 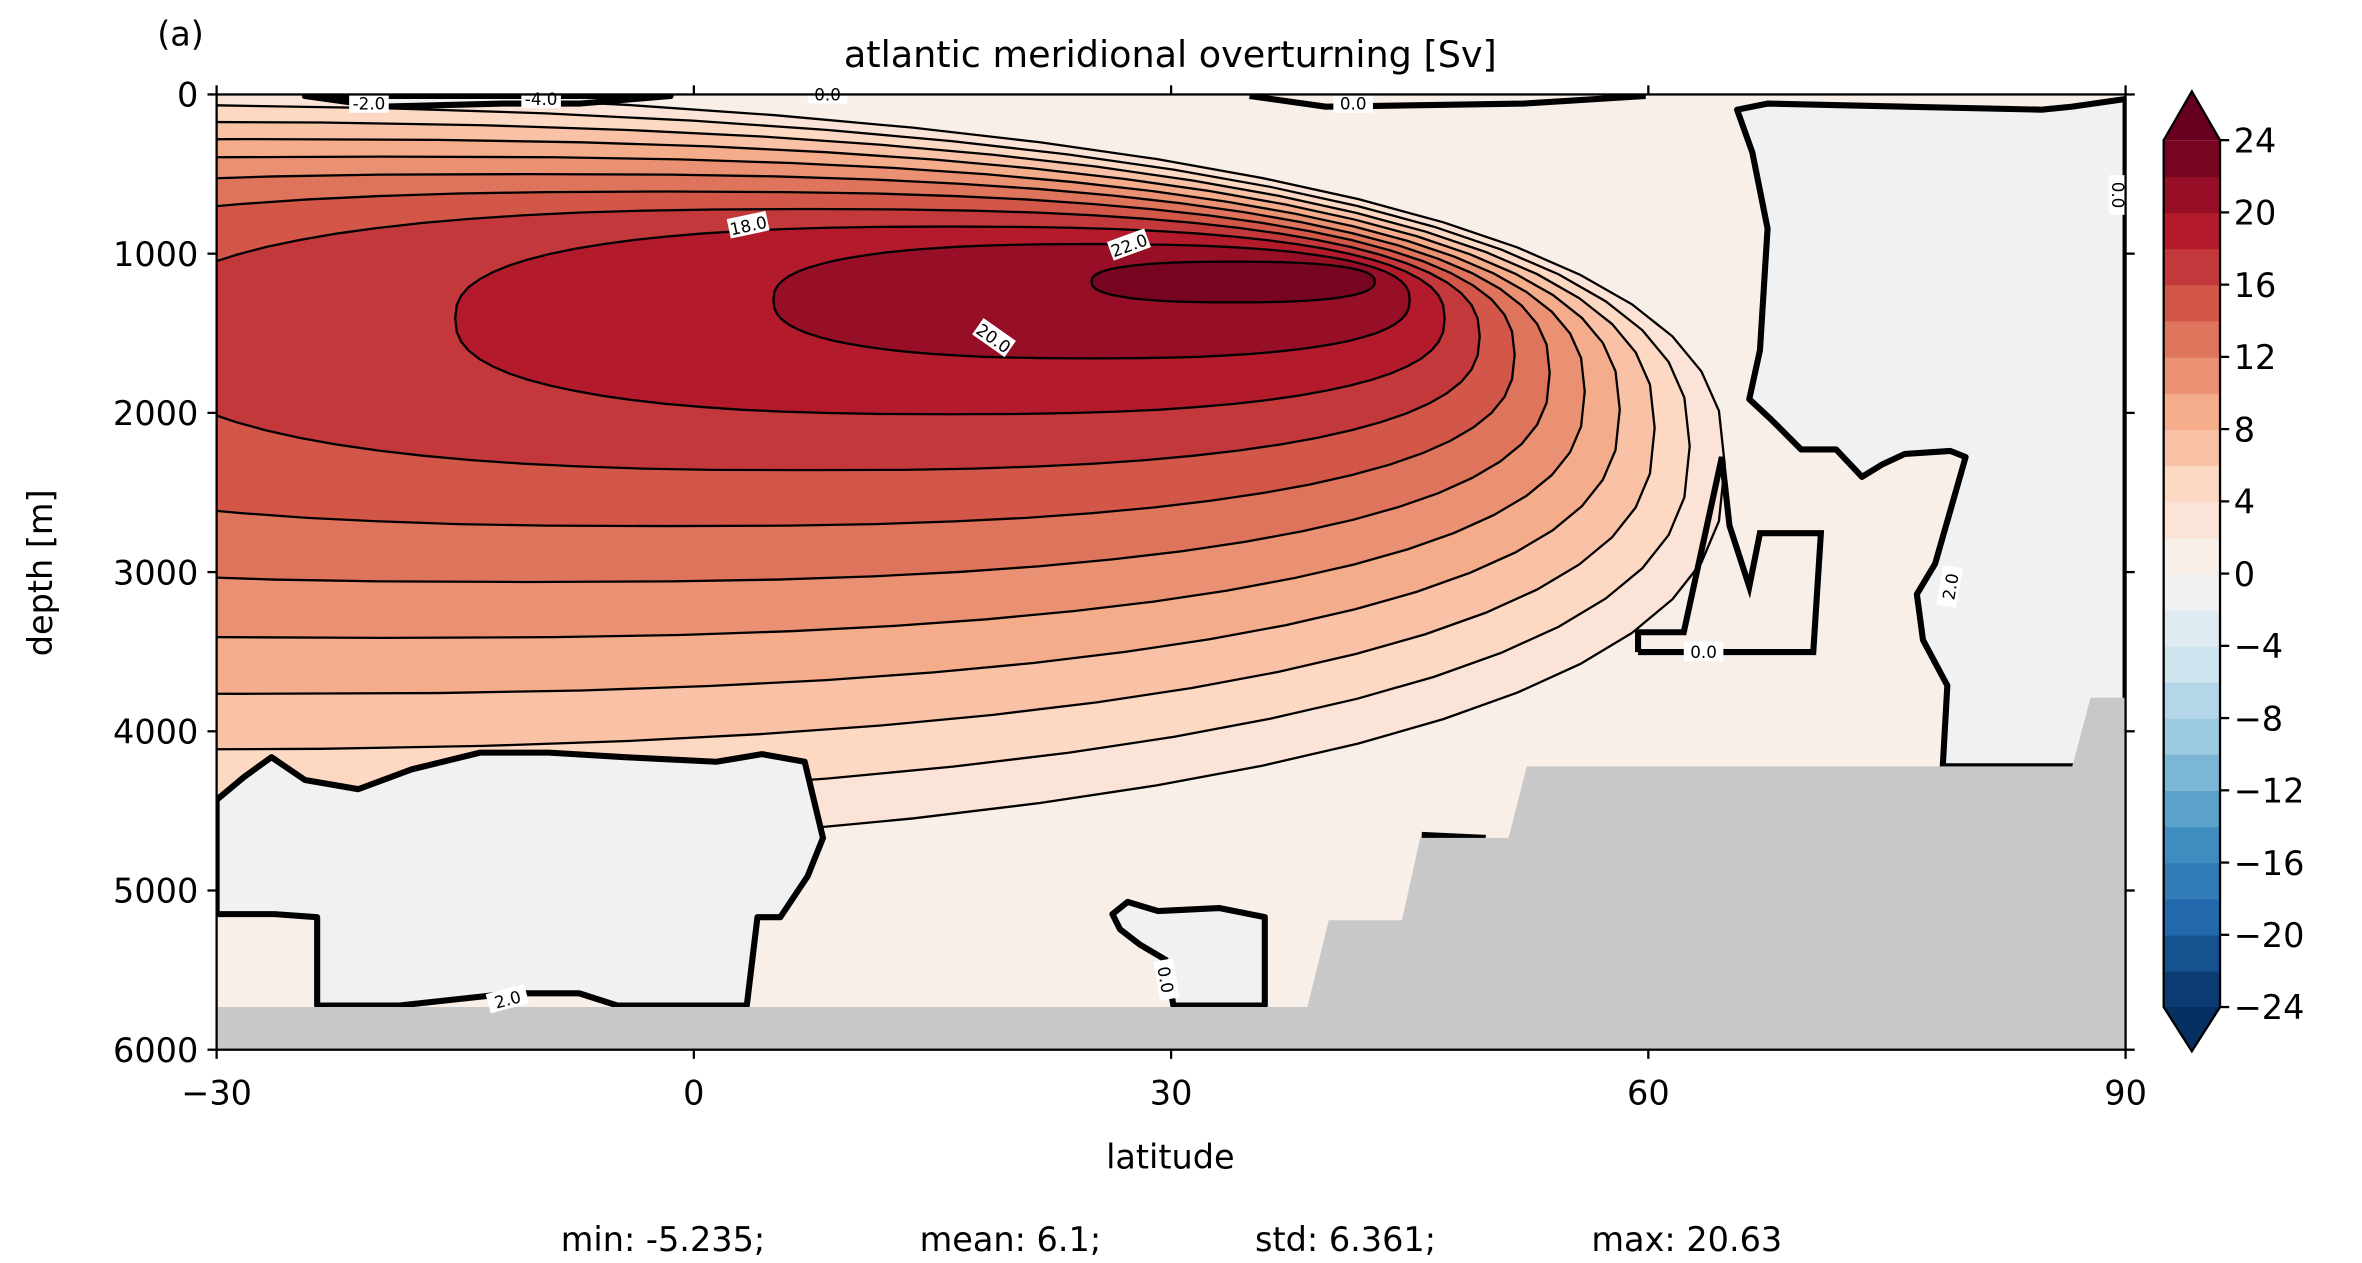 What do you see at coordinates (1345, 1239) in the screenshot?
I see `footer-stat: std: 6.361;` at bounding box center [1345, 1239].